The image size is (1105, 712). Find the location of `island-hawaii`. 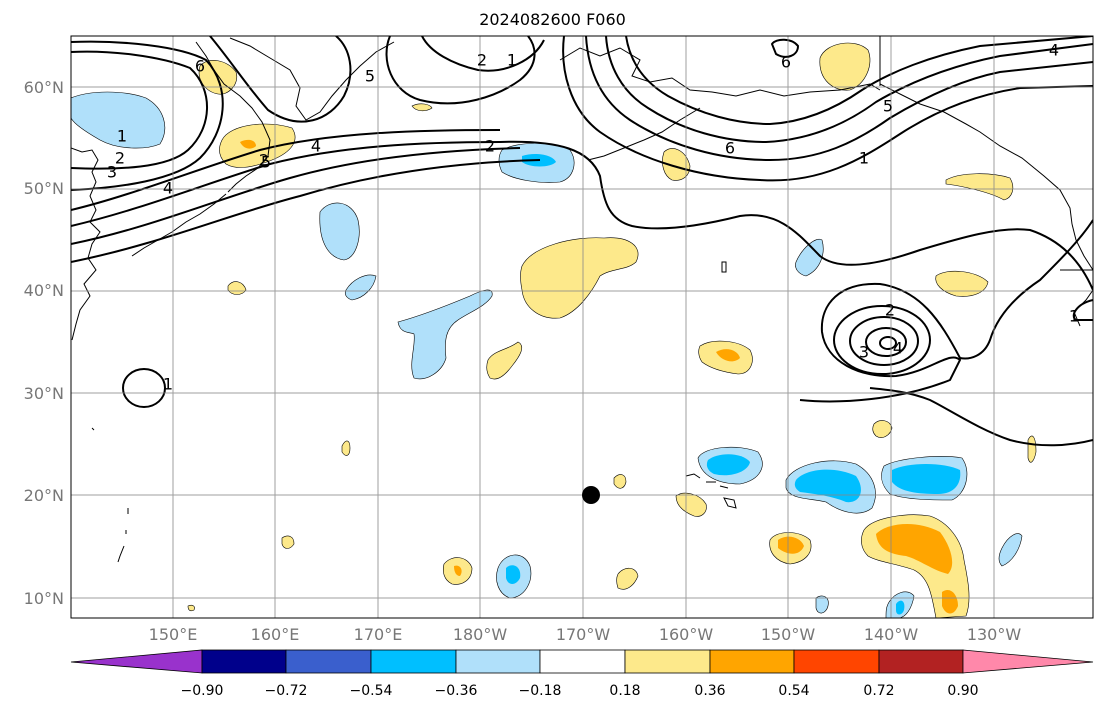

island-hawaii is located at coordinates (711, 491).